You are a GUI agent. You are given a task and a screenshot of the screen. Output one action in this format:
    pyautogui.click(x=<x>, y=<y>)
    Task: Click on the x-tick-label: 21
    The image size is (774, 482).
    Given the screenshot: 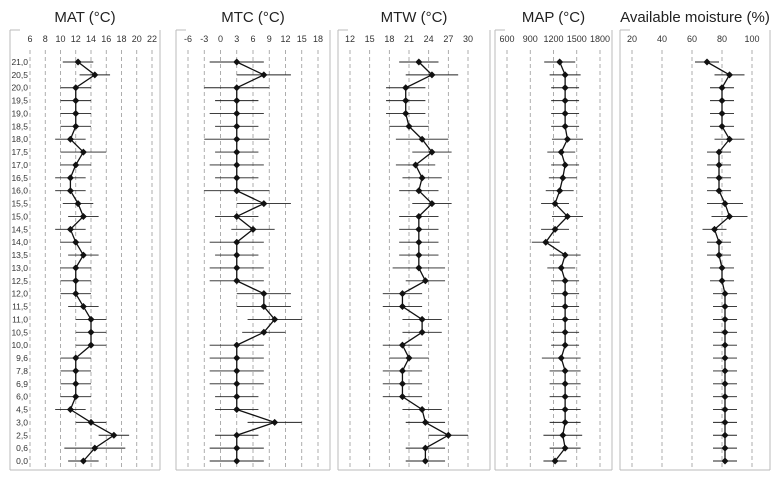 What is the action you would take?
    pyautogui.click(x=409, y=39)
    